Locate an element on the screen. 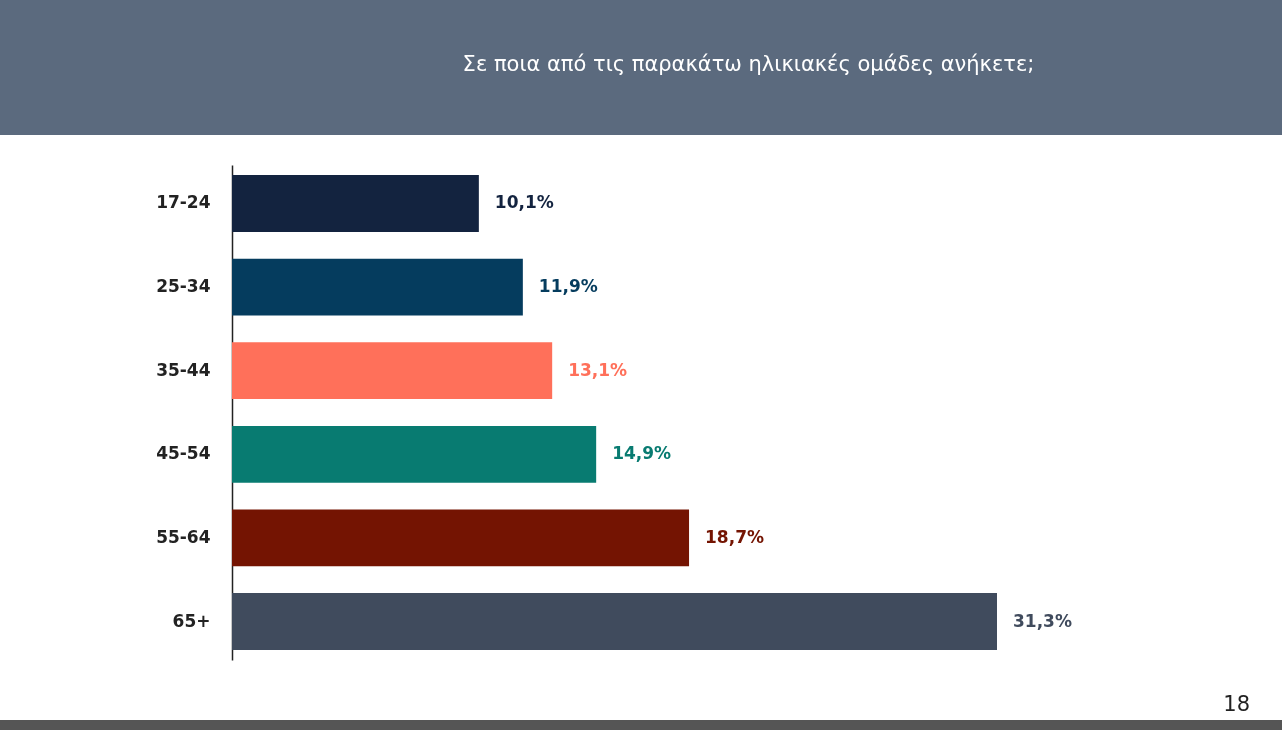 The width and height of the screenshot is (1282, 730). y-tick-label: 35-44 is located at coordinates (183, 369).